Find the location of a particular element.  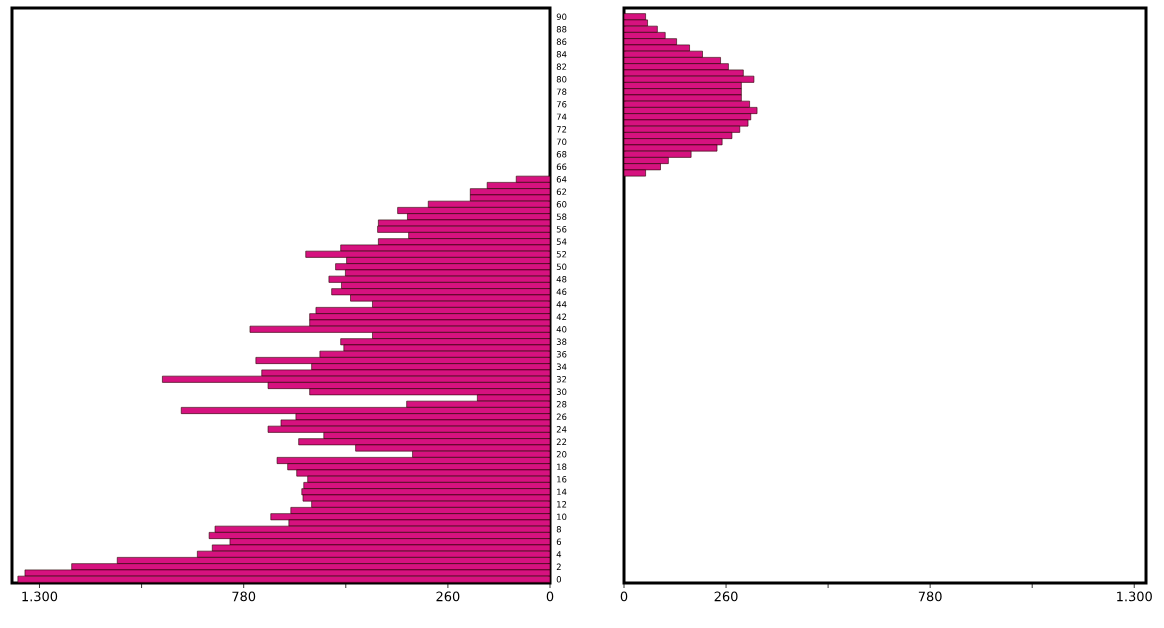

y-tick-label: 34 is located at coordinates (561, 366).